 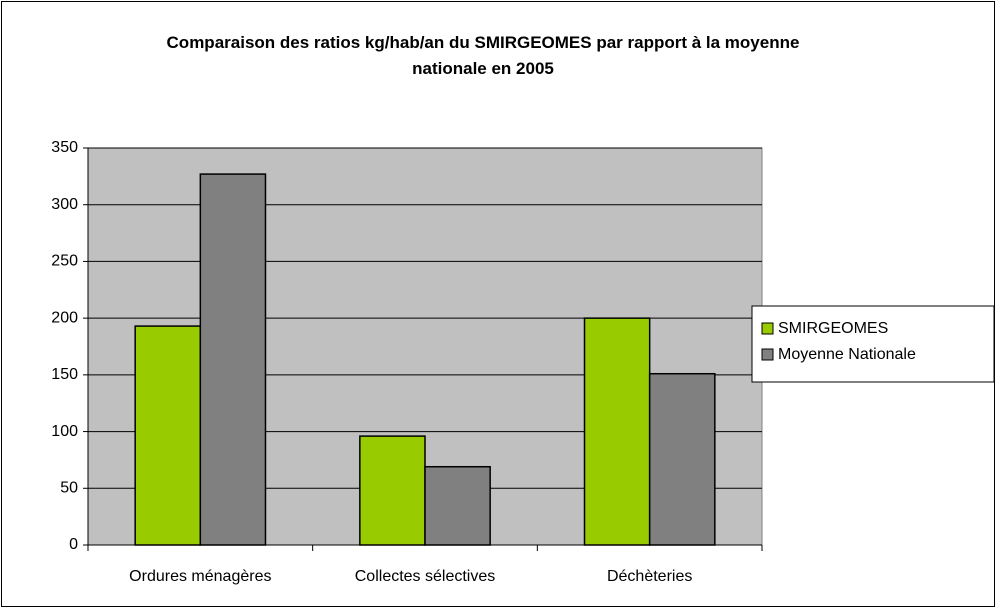 I want to click on legend, so click(x=873, y=344).